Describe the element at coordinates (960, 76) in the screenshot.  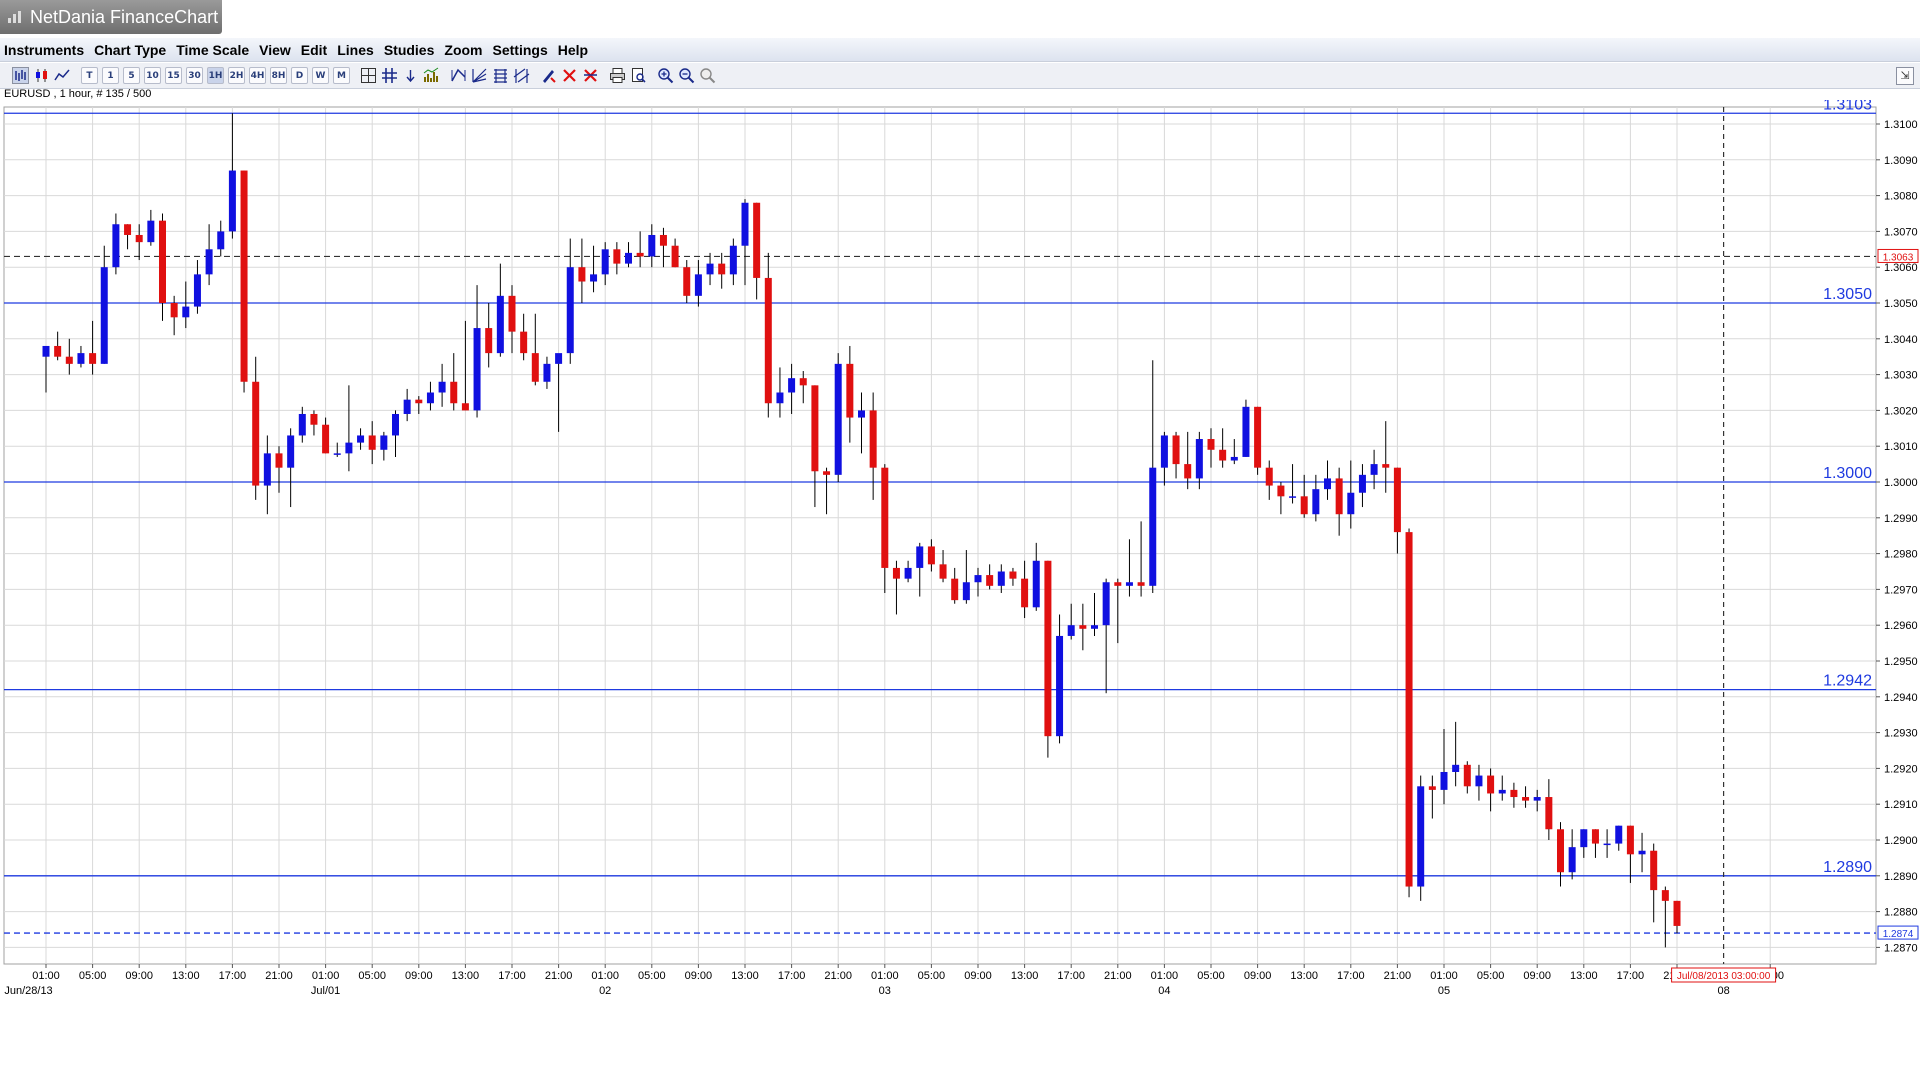
I see `toolbar: T 1 5 10 15 30 1H 2H 4H 8H D W M ⇲` at that location.